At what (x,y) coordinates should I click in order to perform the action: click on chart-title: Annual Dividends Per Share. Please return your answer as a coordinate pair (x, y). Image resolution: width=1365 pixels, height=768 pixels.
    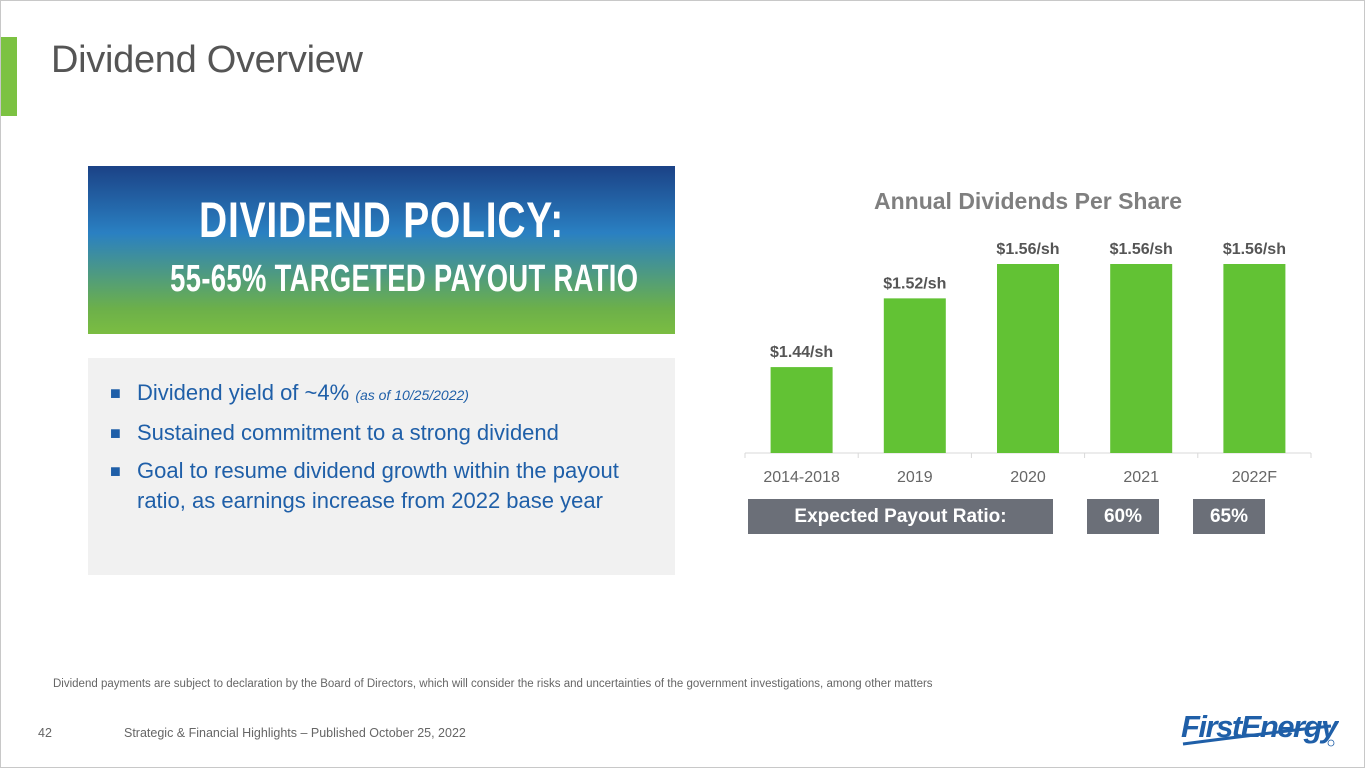
    Looking at the image, I should click on (1028, 201).